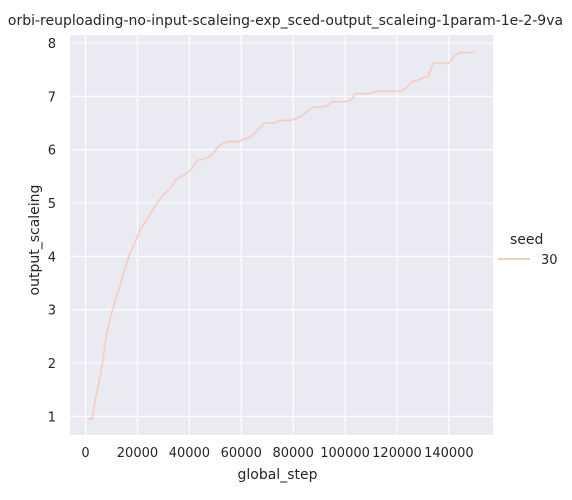  What do you see at coordinates (292, 453) in the screenshot?
I see `x-tick-label: 80000` at bounding box center [292, 453].